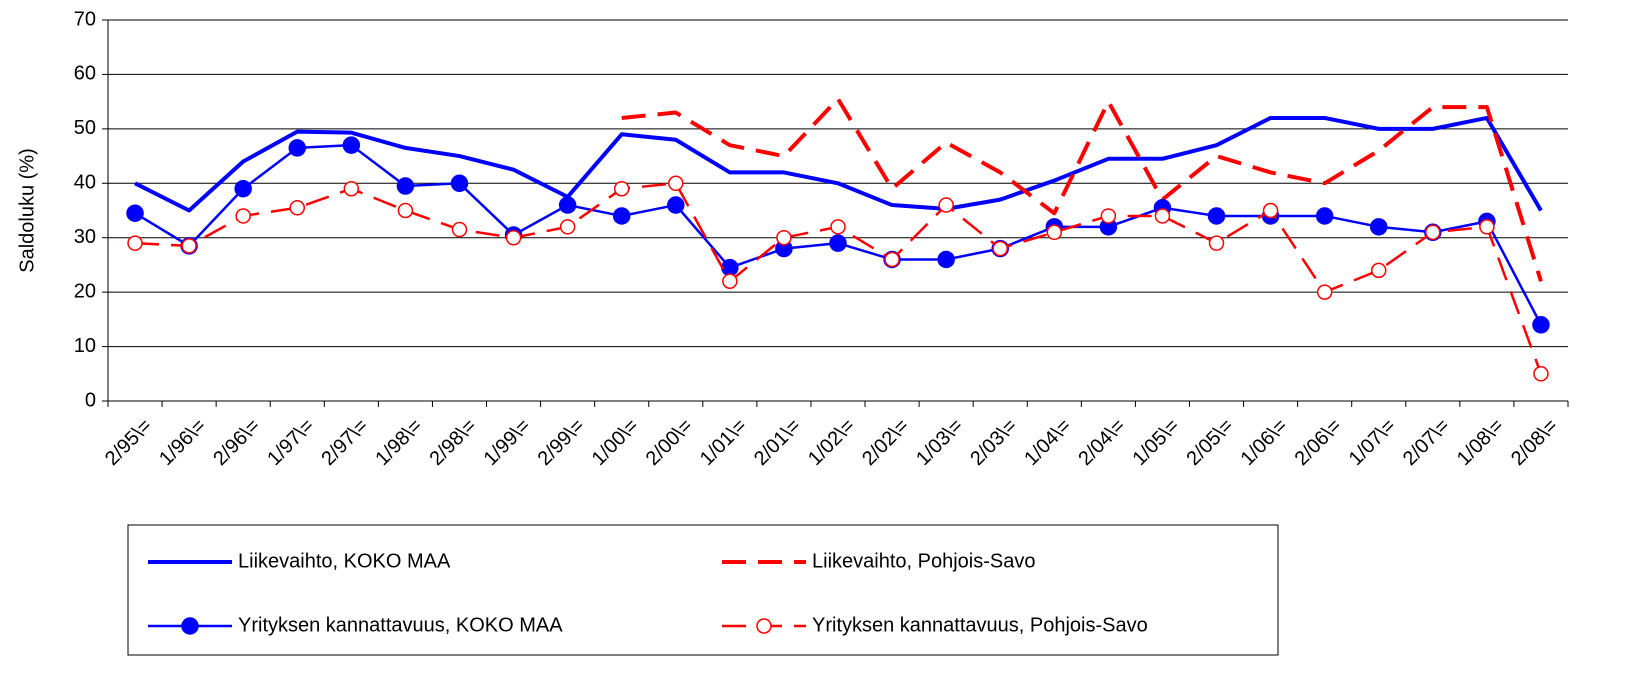 The width and height of the screenshot is (1627, 680). I want to click on x-tick-label: 2/02\=, so click(885, 442).